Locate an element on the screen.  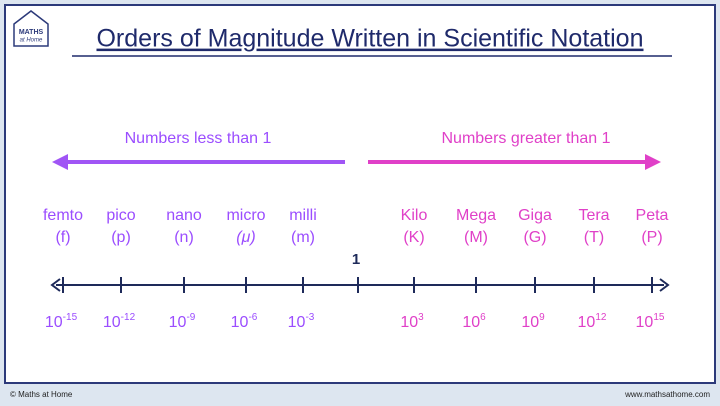
power-exponent: -9 is located at coordinates (190, 317).